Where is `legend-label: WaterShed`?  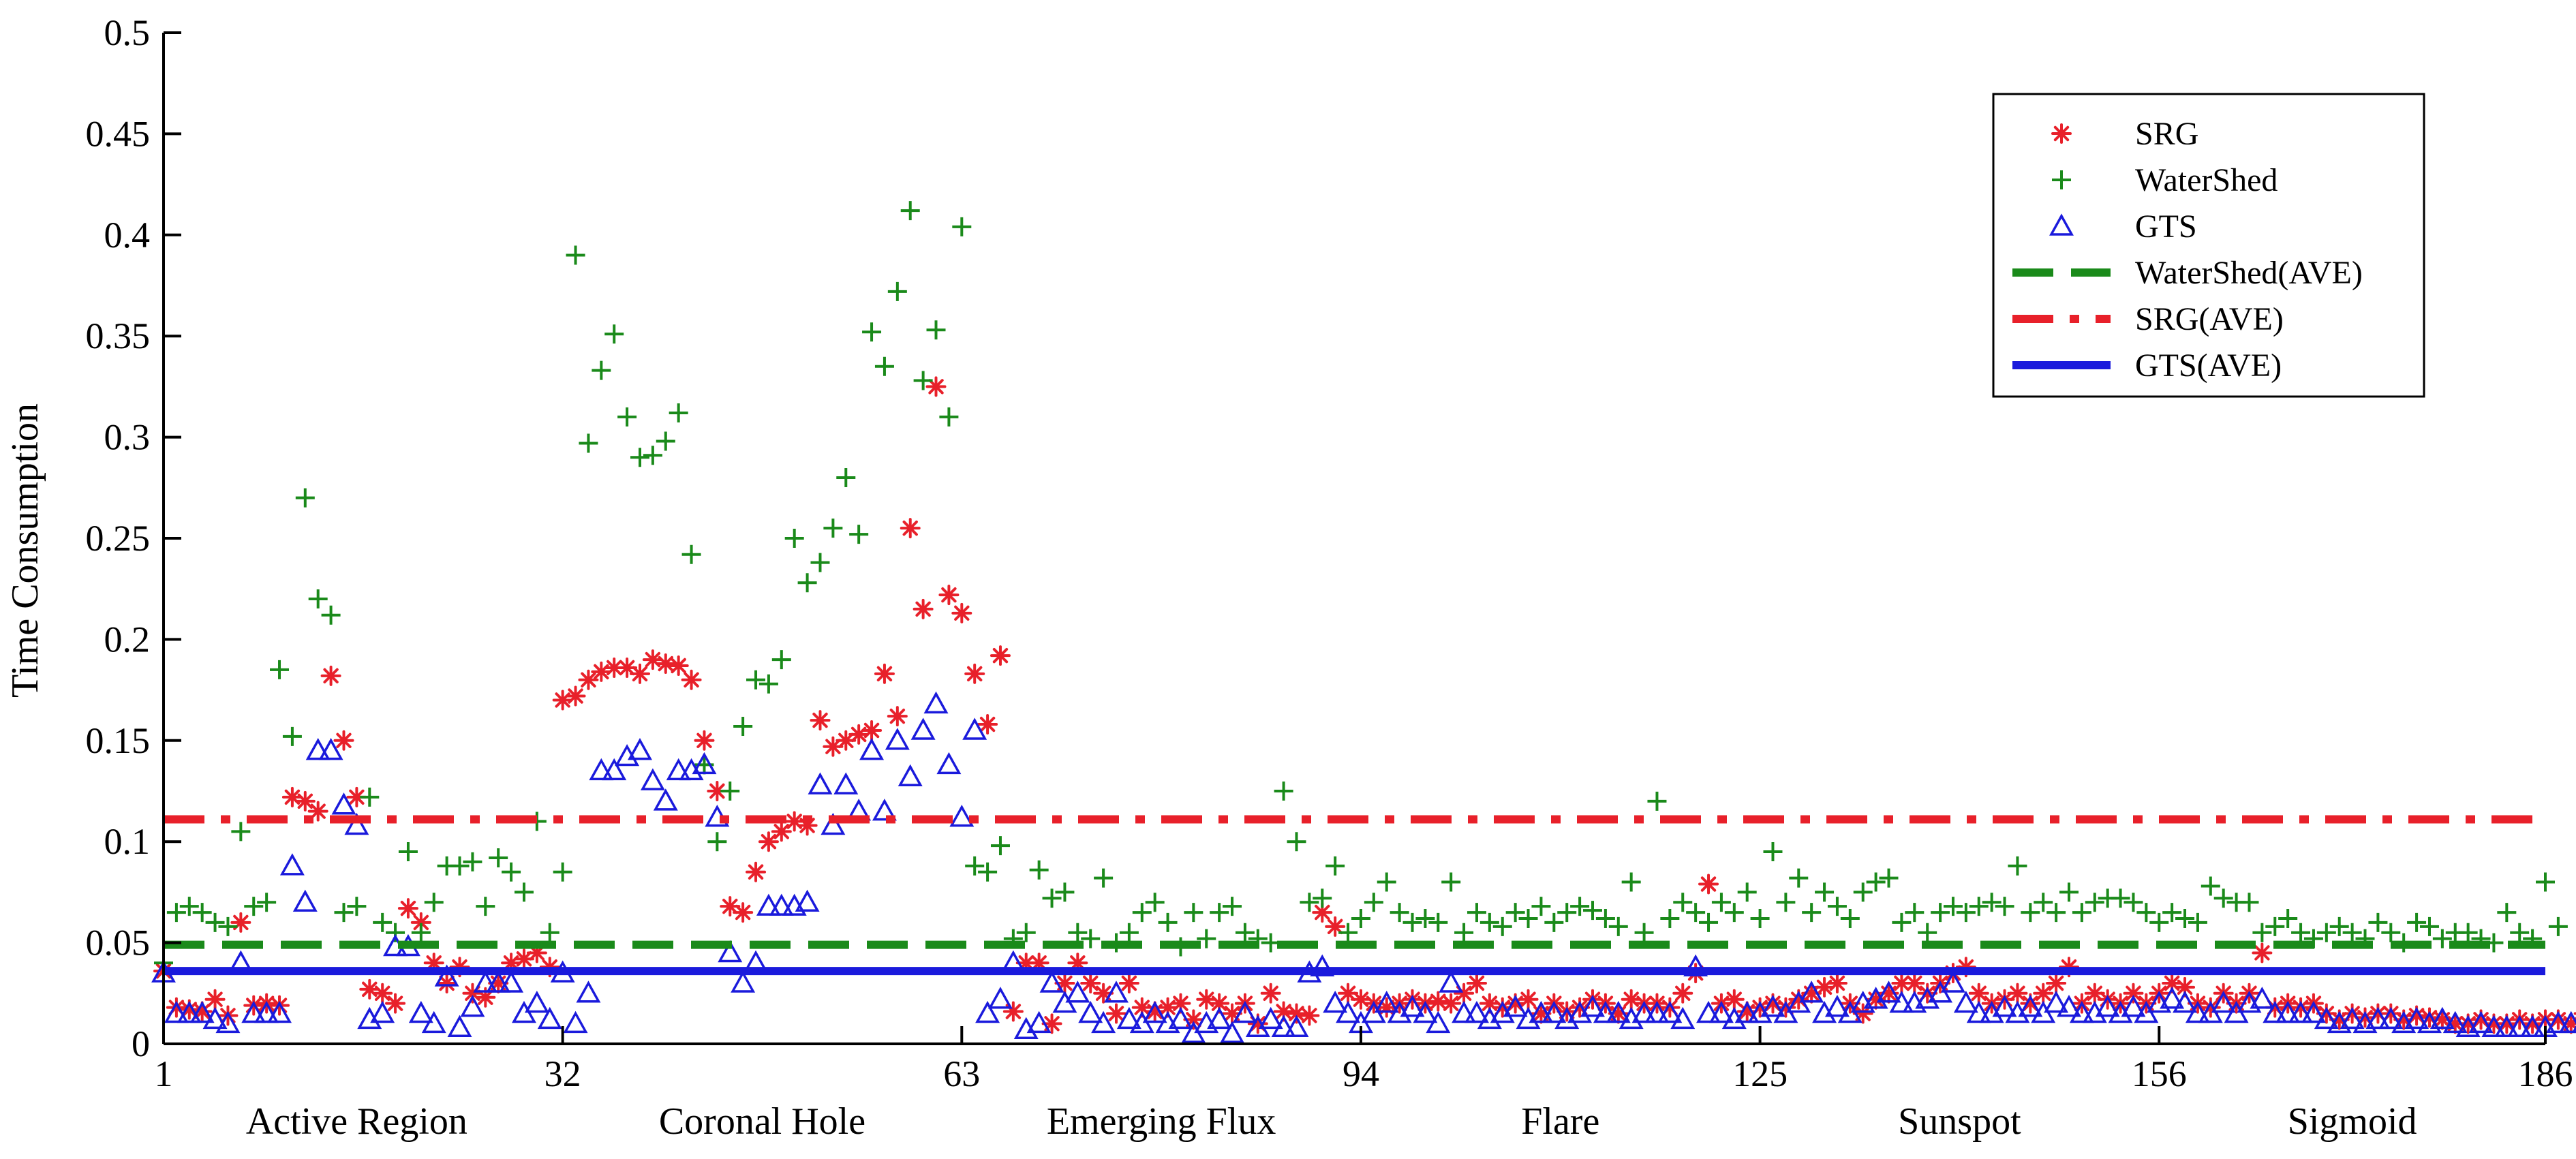 legend-label: WaterShed is located at coordinates (2206, 180).